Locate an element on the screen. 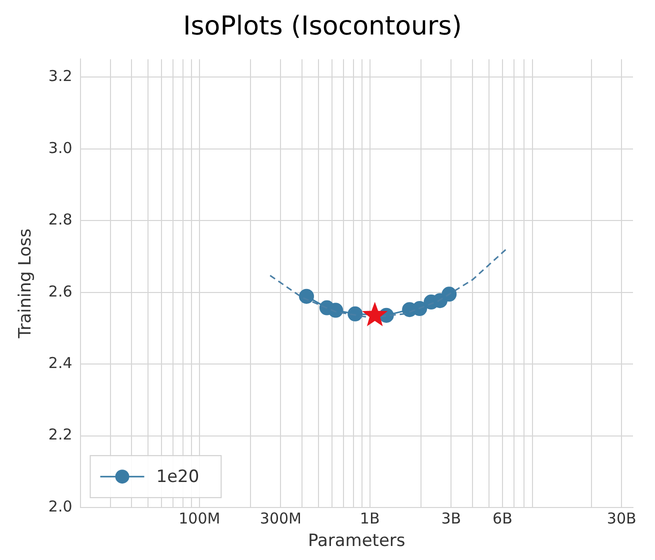 The image size is (655, 560). x-tick-label: 6B is located at coordinates (502, 518).